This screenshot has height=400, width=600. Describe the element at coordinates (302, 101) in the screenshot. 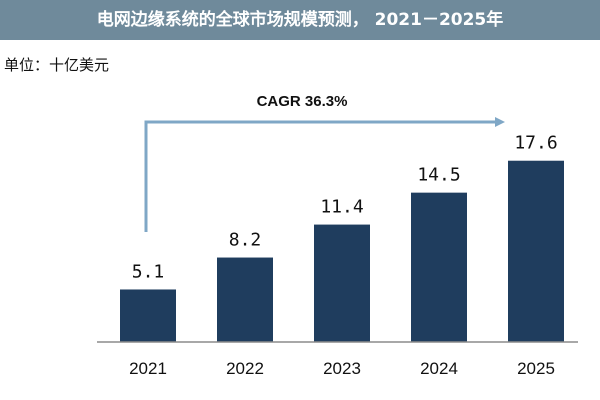

I see `cagr-label: CAGR 36.3%` at that location.